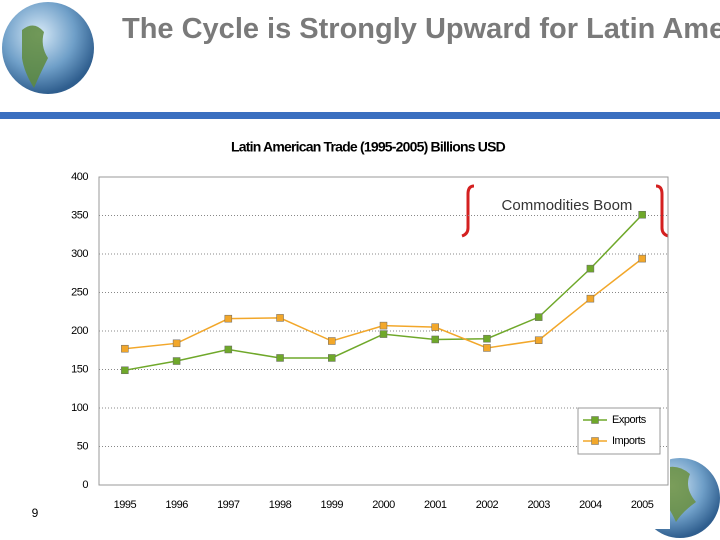 The height and width of the screenshot is (540, 720). What do you see at coordinates (590, 505) in the screenshot?
I see `x-tick-label: 2004` at bounding box center [590, 505].